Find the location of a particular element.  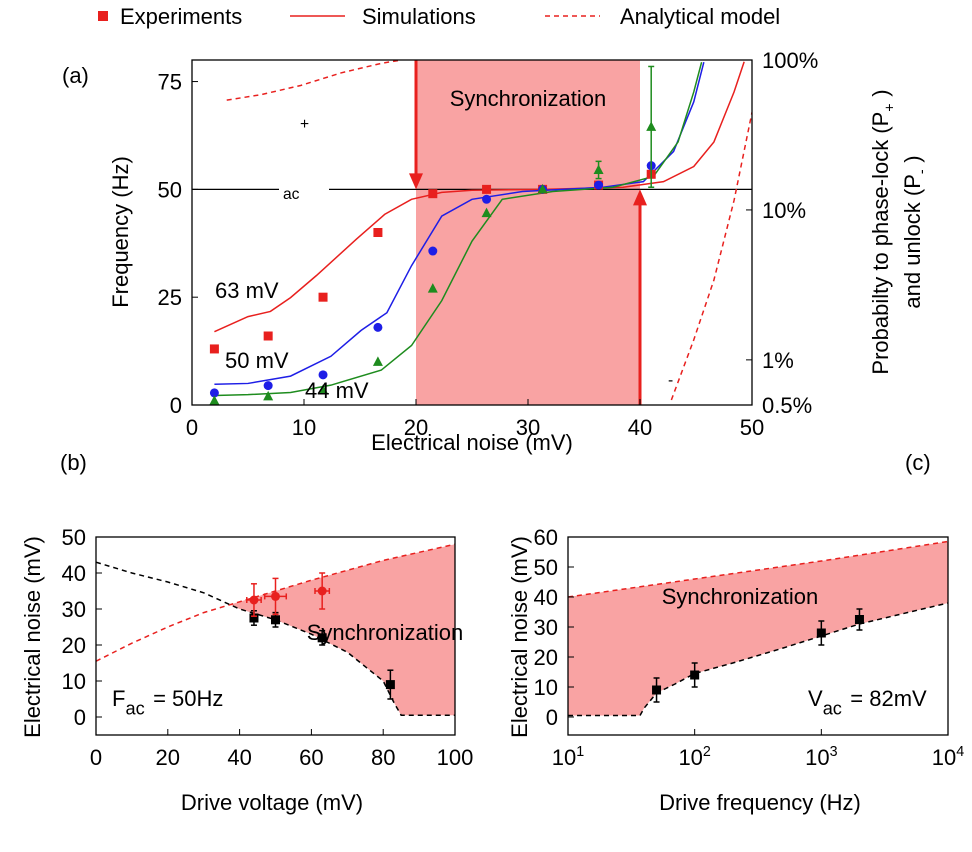

ac-frequency-label: ac is located at coordinates (291, 194).